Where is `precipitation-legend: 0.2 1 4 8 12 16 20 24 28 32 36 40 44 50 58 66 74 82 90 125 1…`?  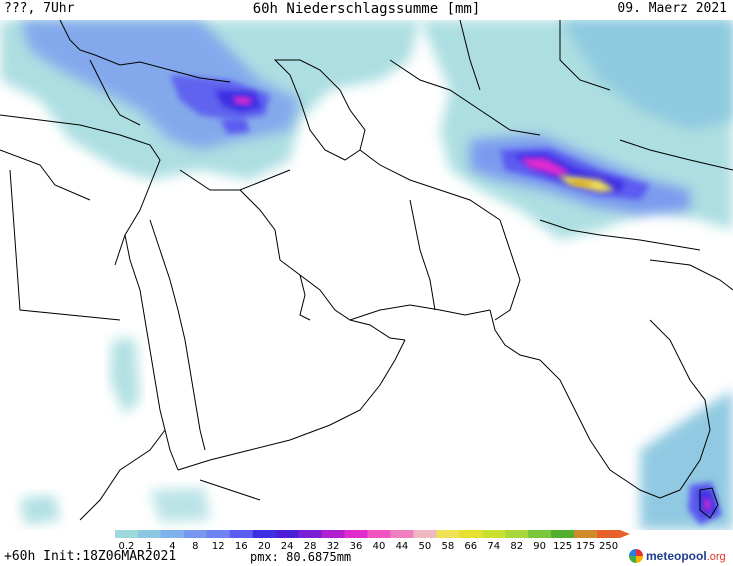 precipitation-legend: 0.2 1 4 8 12 16 20 24 28 32 36 40 44 50 58 66 74 82 90 125 1… is located at coordinates (366, 540).